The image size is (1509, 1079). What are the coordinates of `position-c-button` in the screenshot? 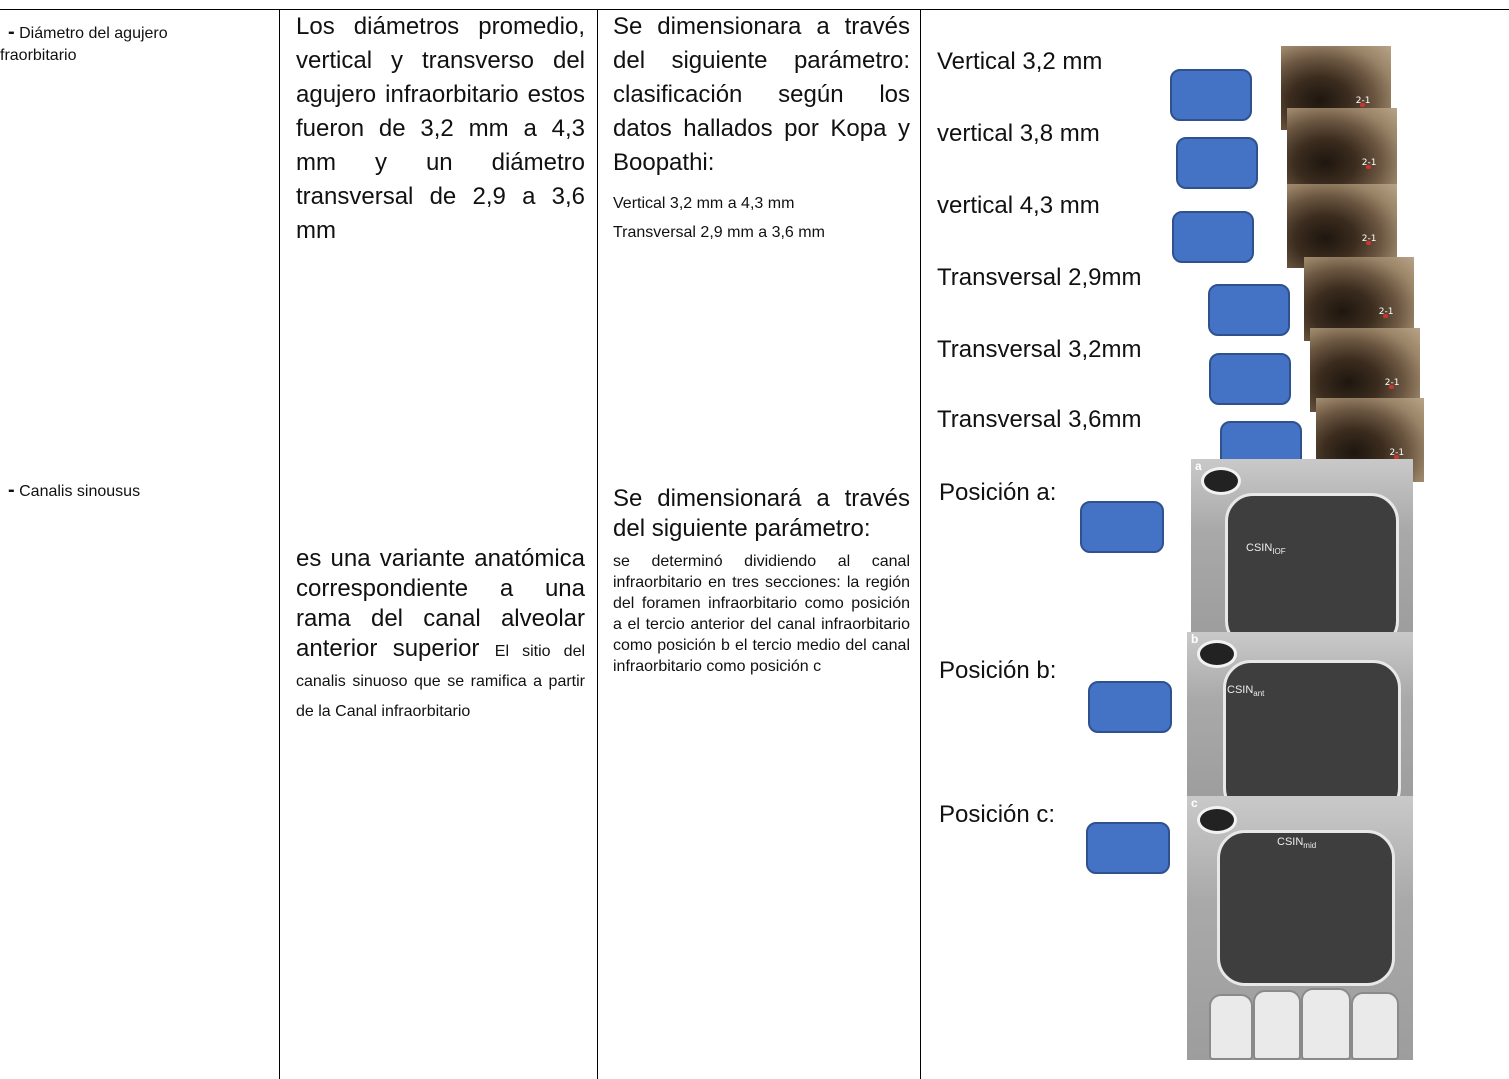 It's located at (1128, 848).